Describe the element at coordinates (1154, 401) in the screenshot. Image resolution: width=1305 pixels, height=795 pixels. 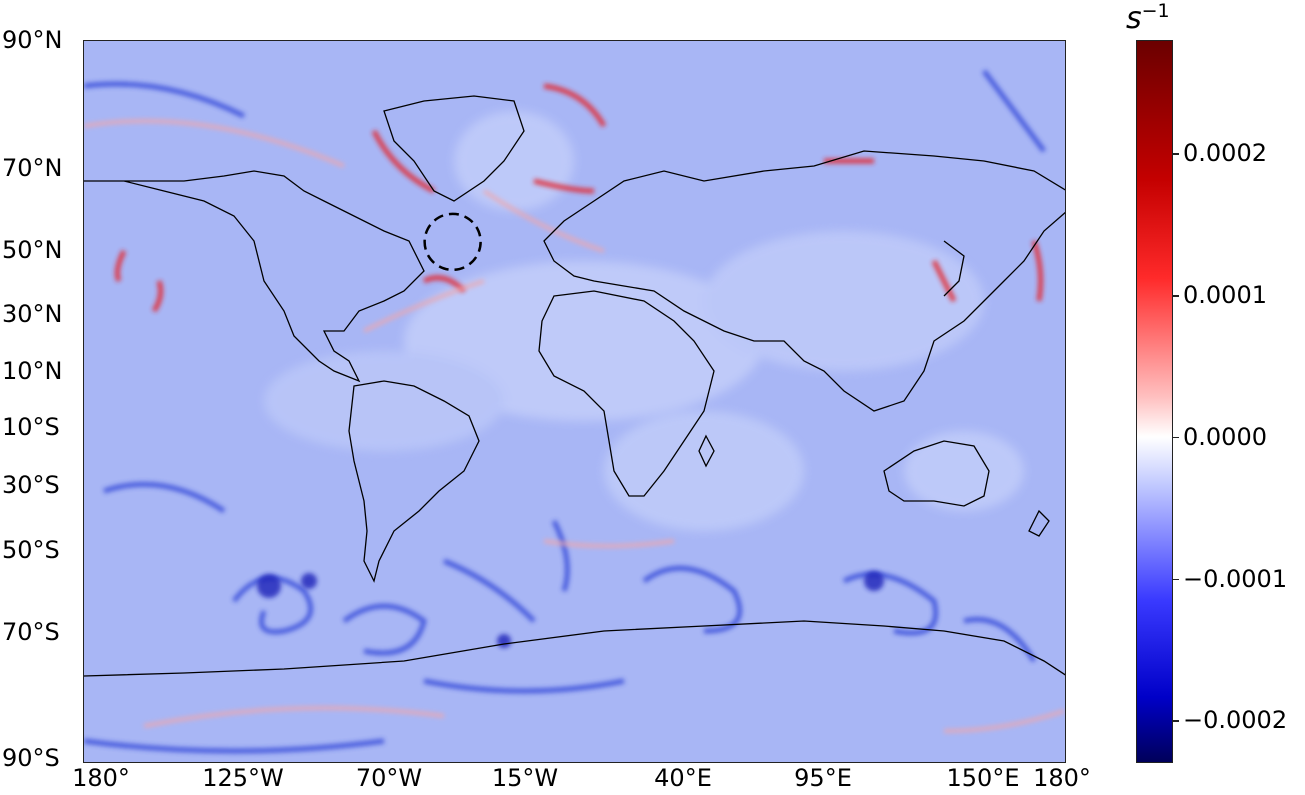
I see `colorbar` at that location.